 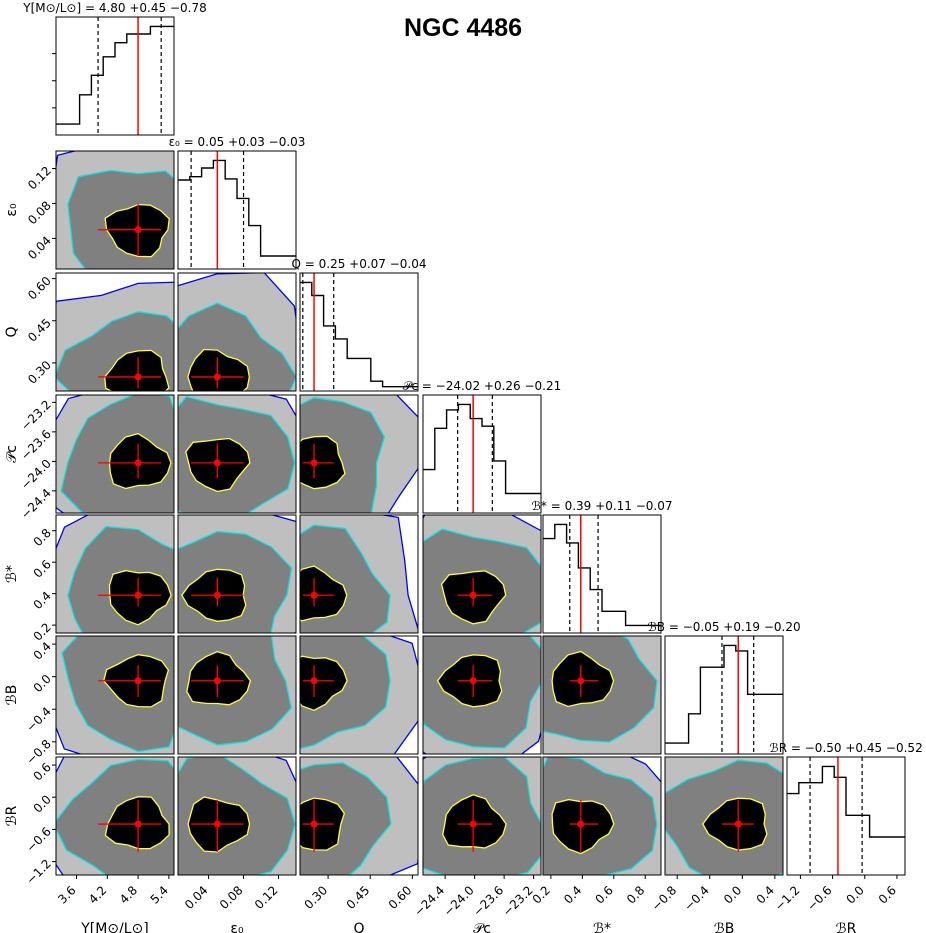 I want to click on panel-Q-Bs, so click(x=359, y=574).